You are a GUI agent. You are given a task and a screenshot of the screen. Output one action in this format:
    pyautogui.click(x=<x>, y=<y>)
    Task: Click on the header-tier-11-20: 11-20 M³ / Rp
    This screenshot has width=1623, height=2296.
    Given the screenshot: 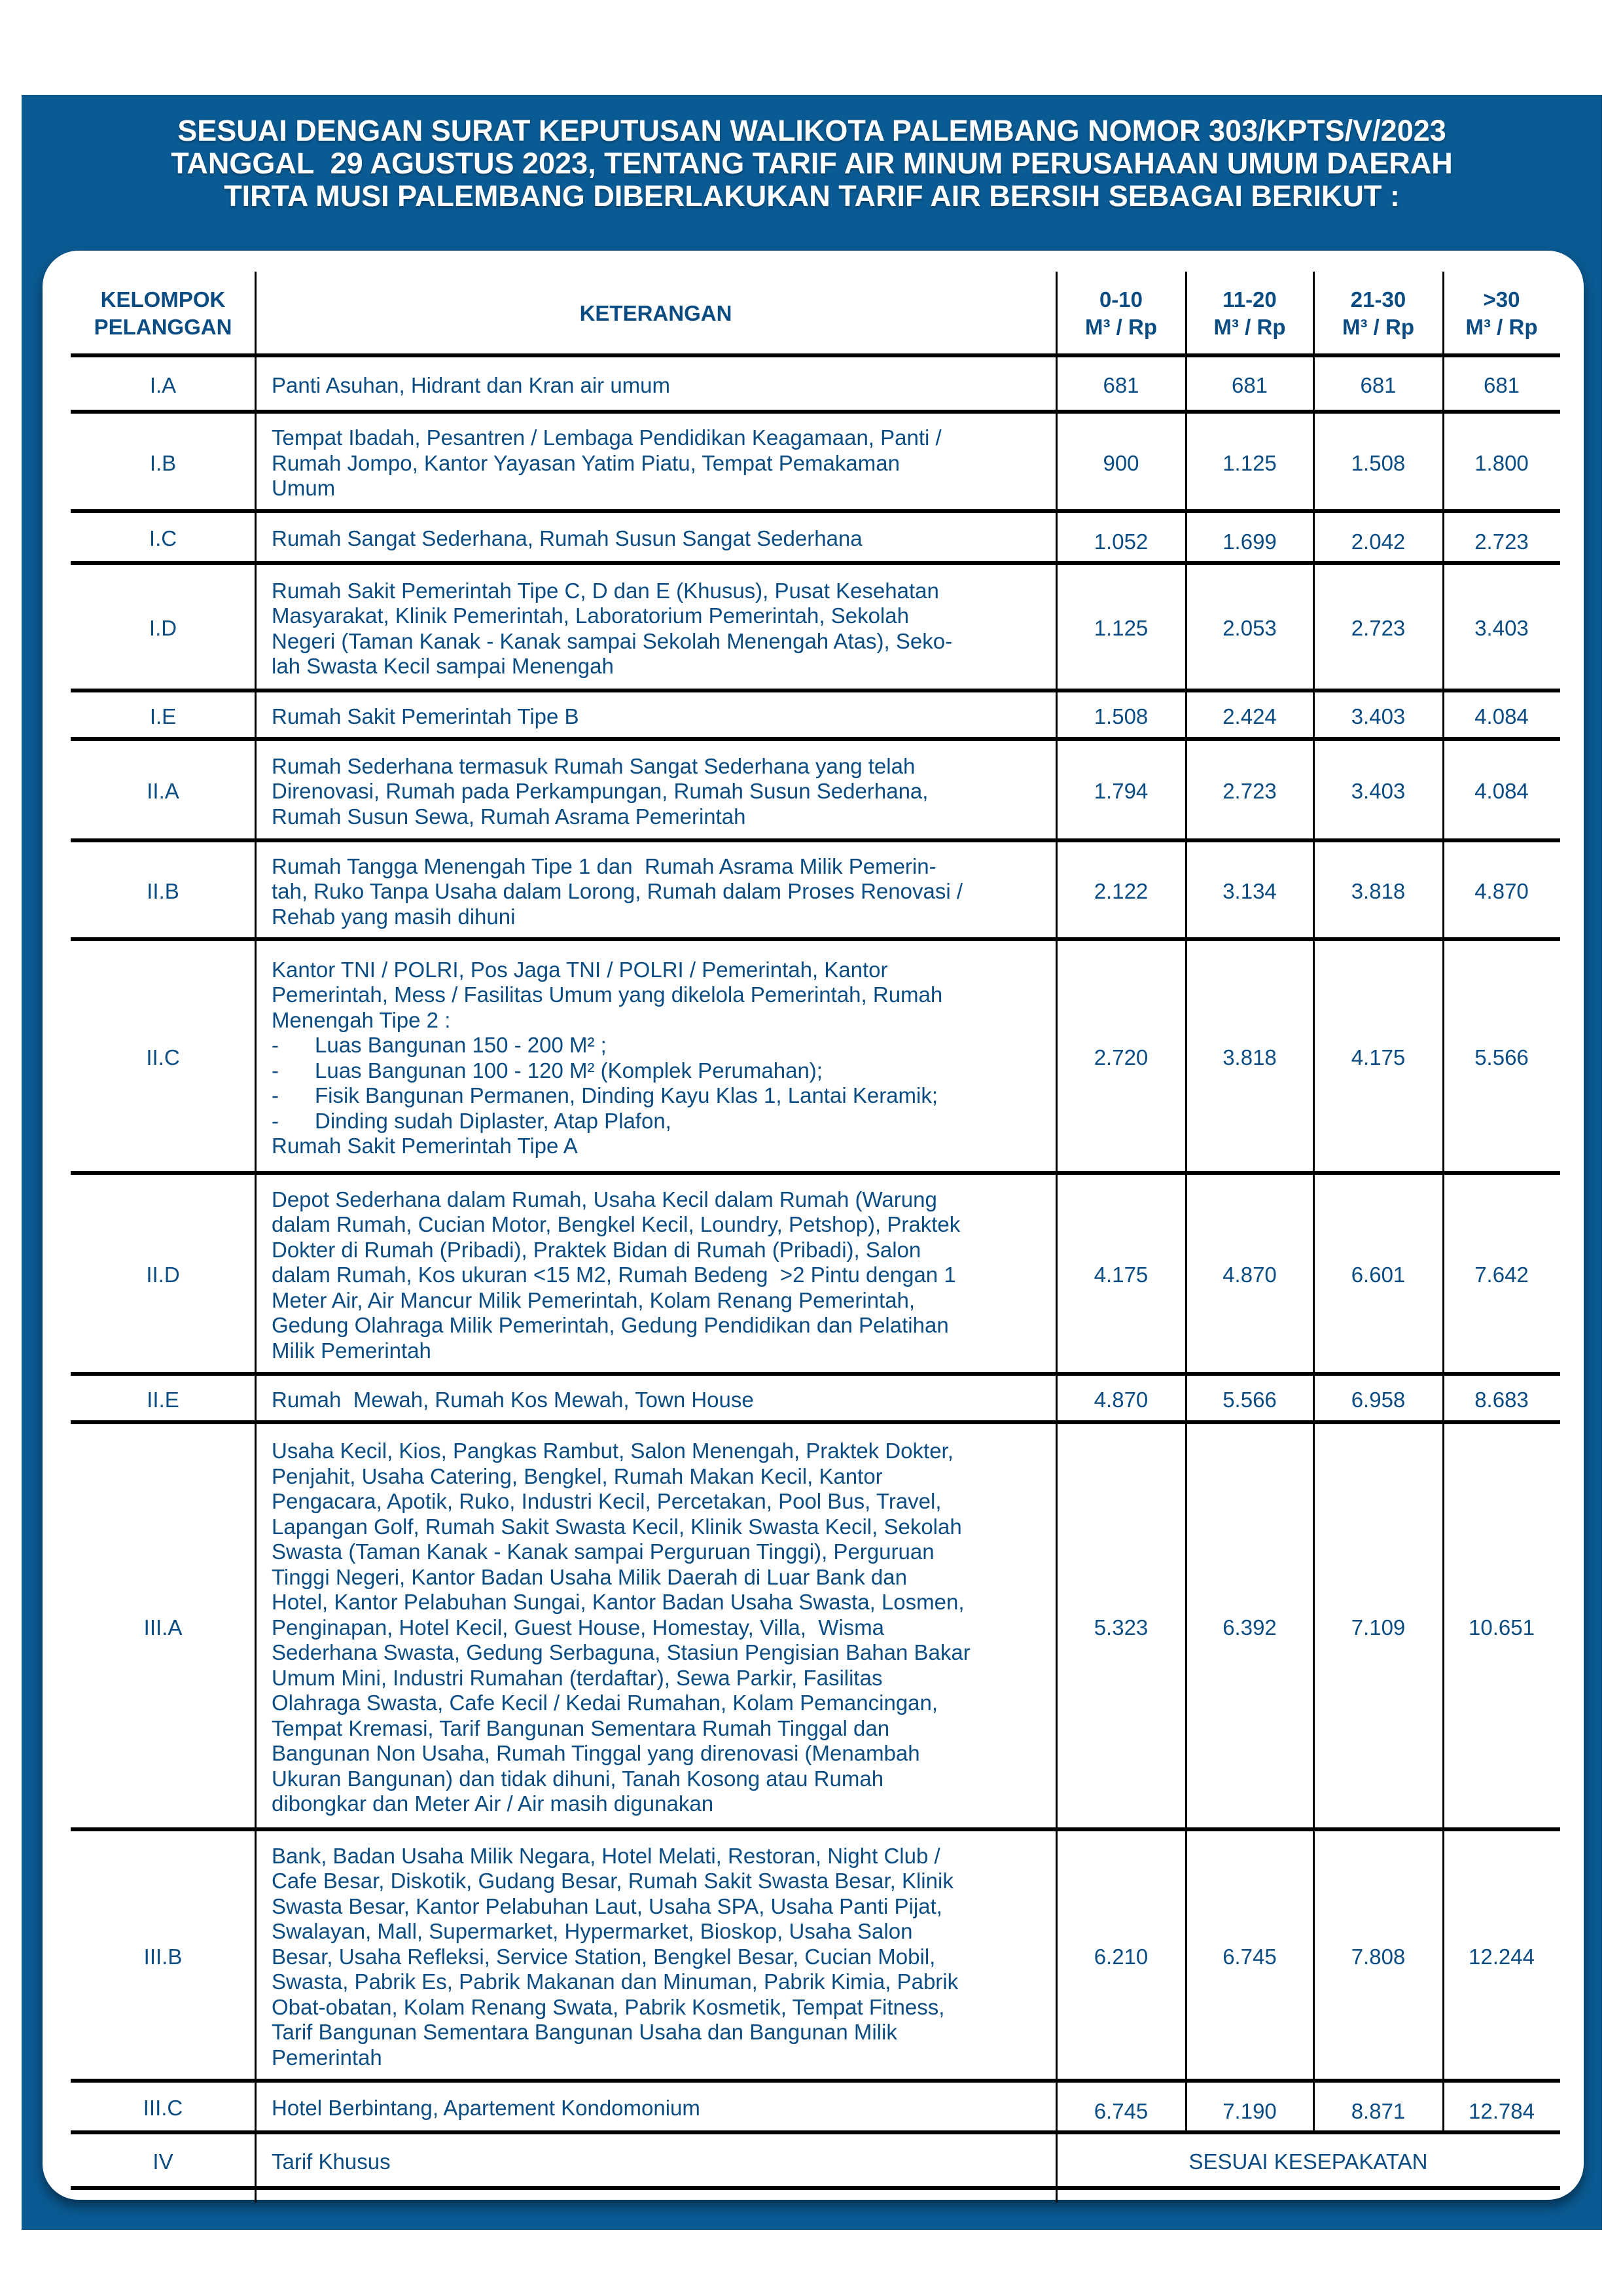 What is the action you would take?
    pyautogui.click(x=1249, y=313)
    